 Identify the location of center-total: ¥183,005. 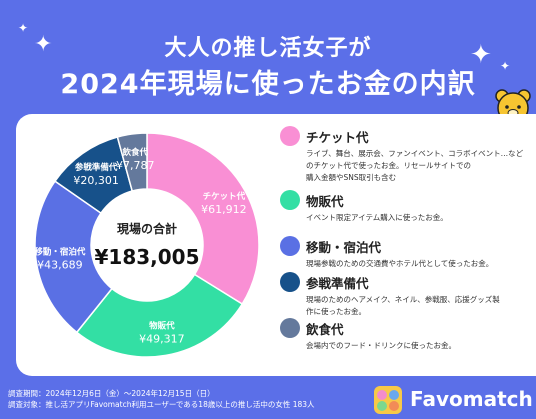
(146, 257).